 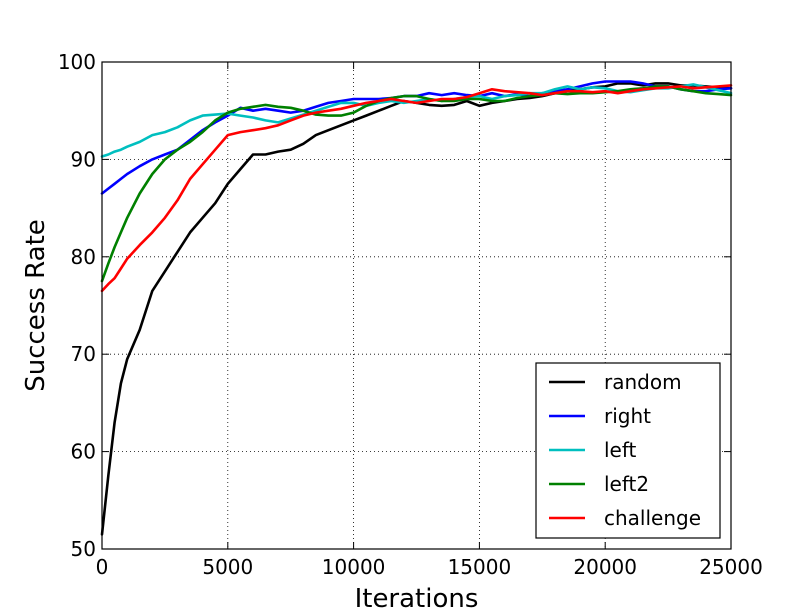 I want to click on y-tick-label: 100, so click(x=77, y=62).